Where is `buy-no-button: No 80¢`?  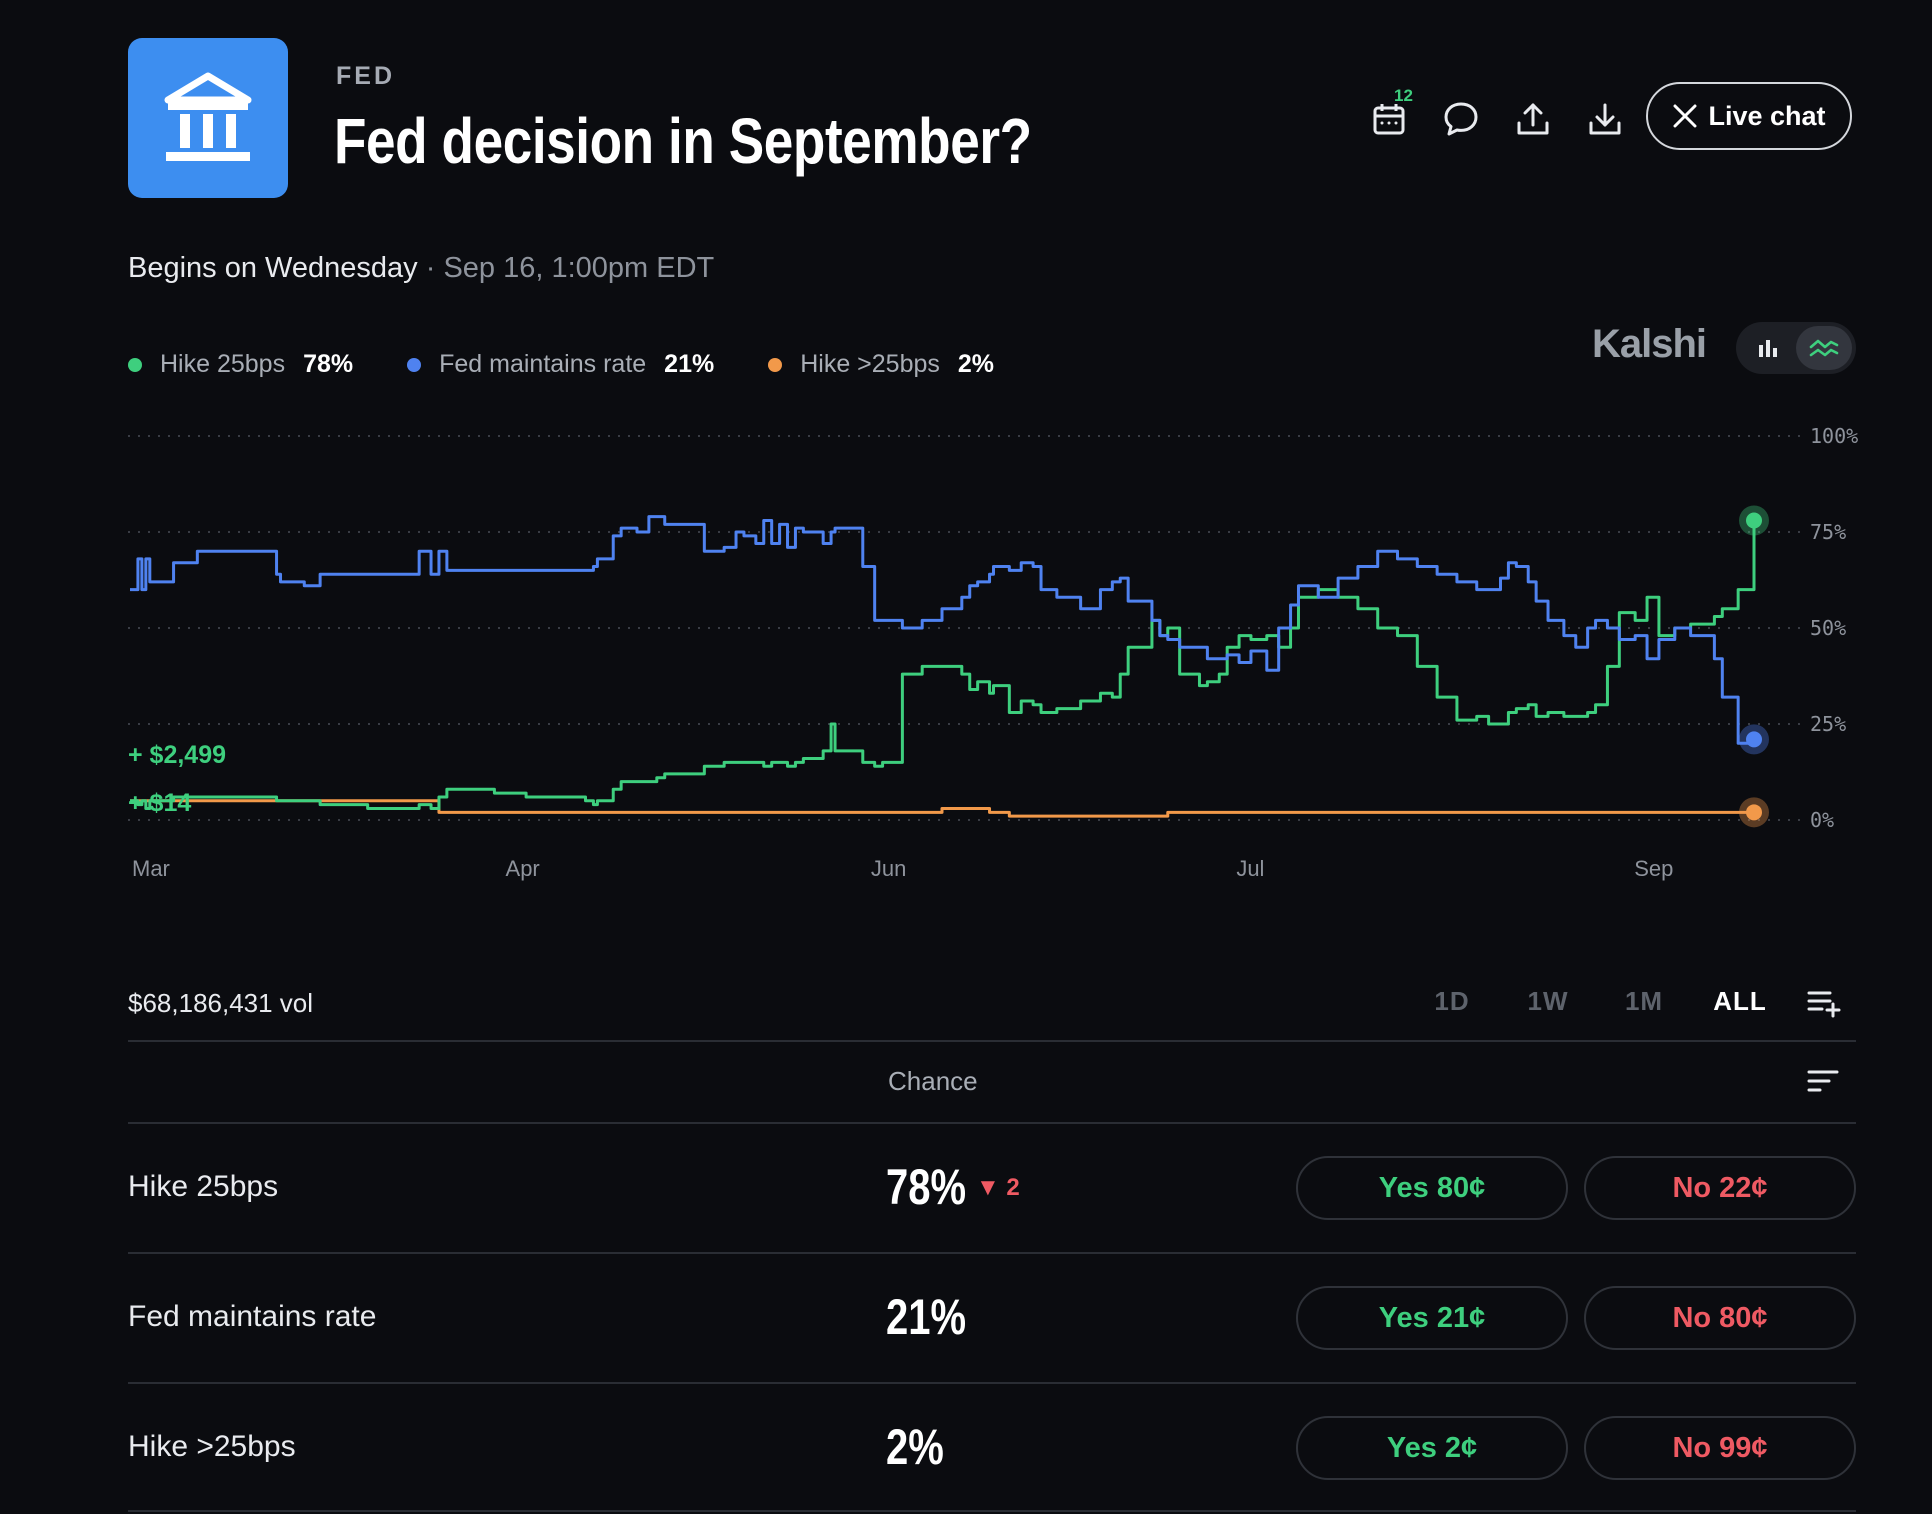 buy-no-button: No 80¢ is located at coordinates (1720, 1318).